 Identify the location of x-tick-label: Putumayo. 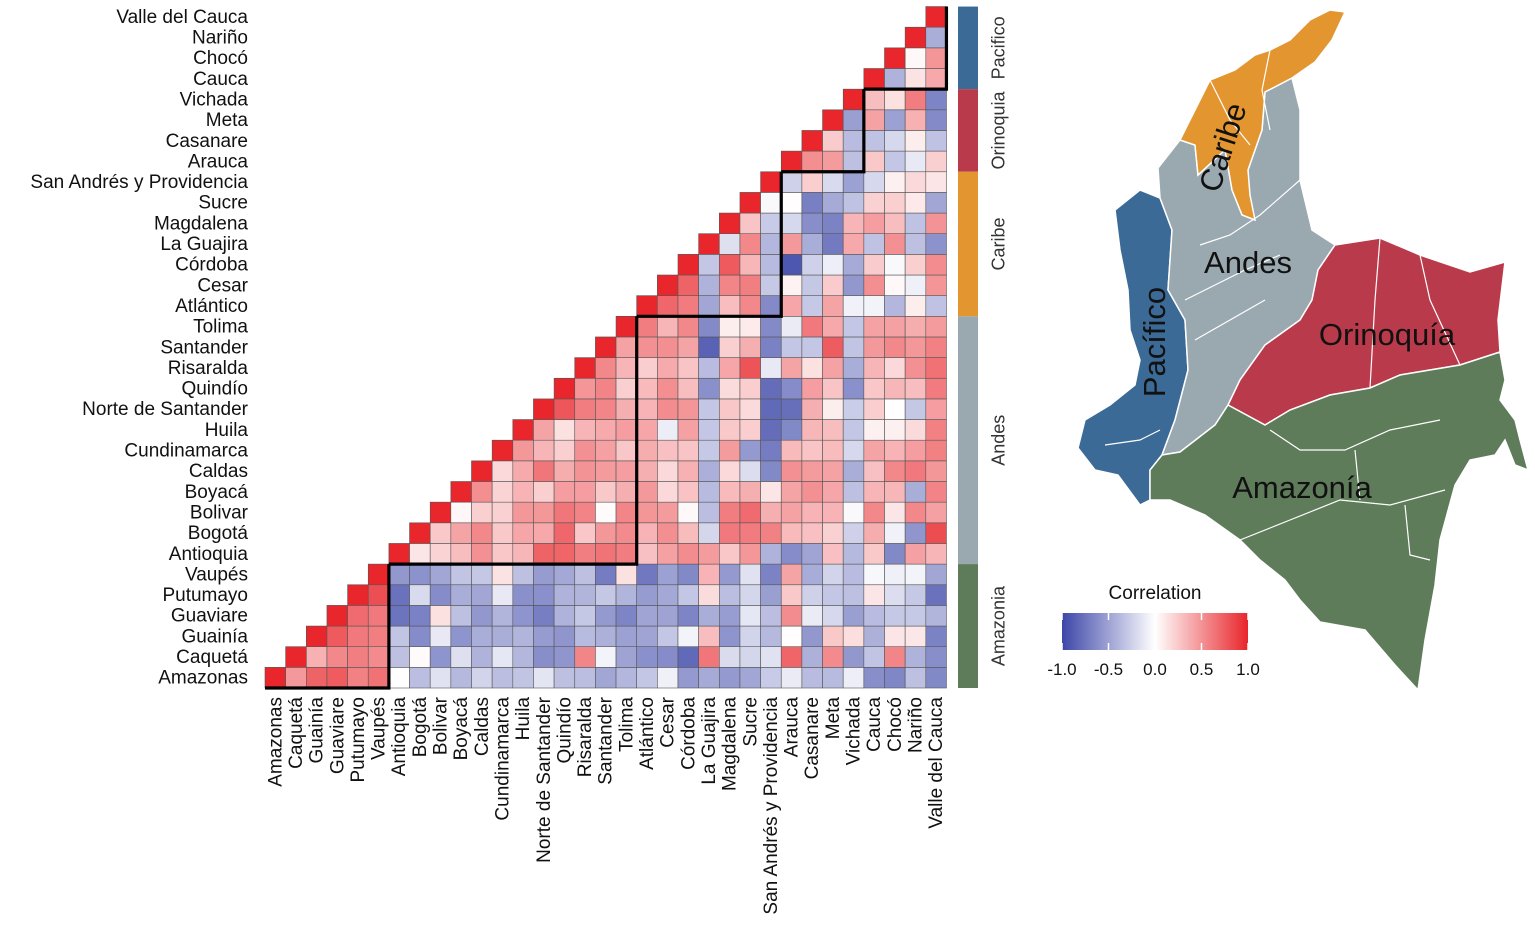
(358, 740).